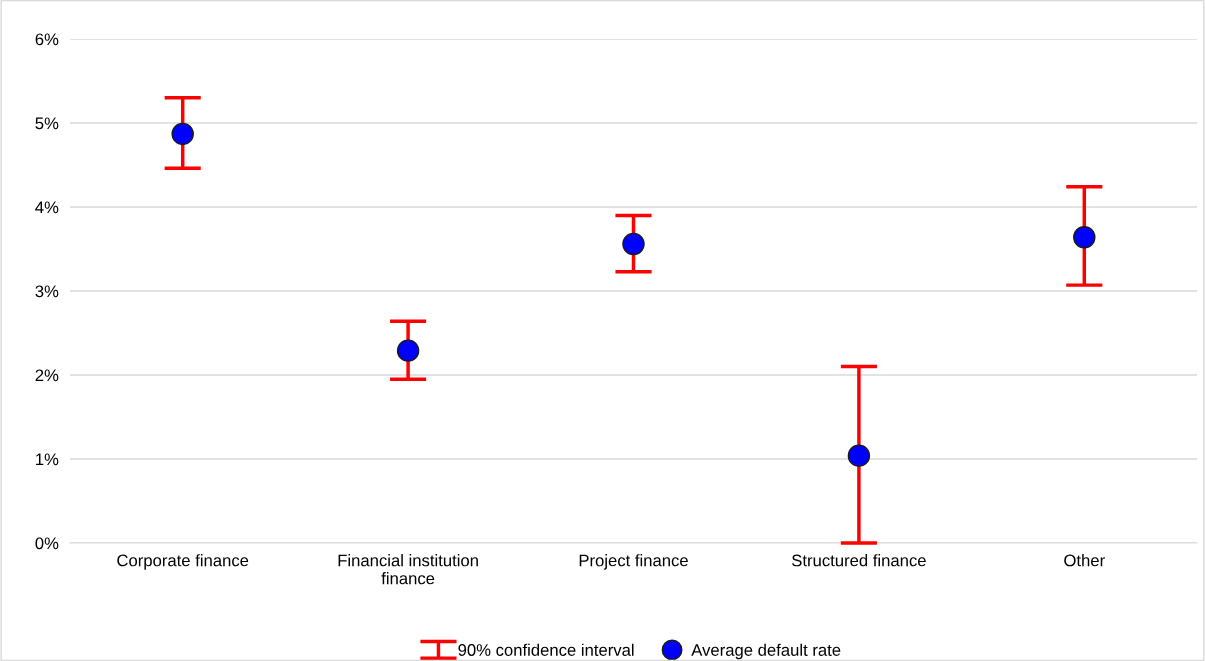 This screenshot has width=1205, height=661. I want to click on x-tick-label: Other, so click(1084, 560).